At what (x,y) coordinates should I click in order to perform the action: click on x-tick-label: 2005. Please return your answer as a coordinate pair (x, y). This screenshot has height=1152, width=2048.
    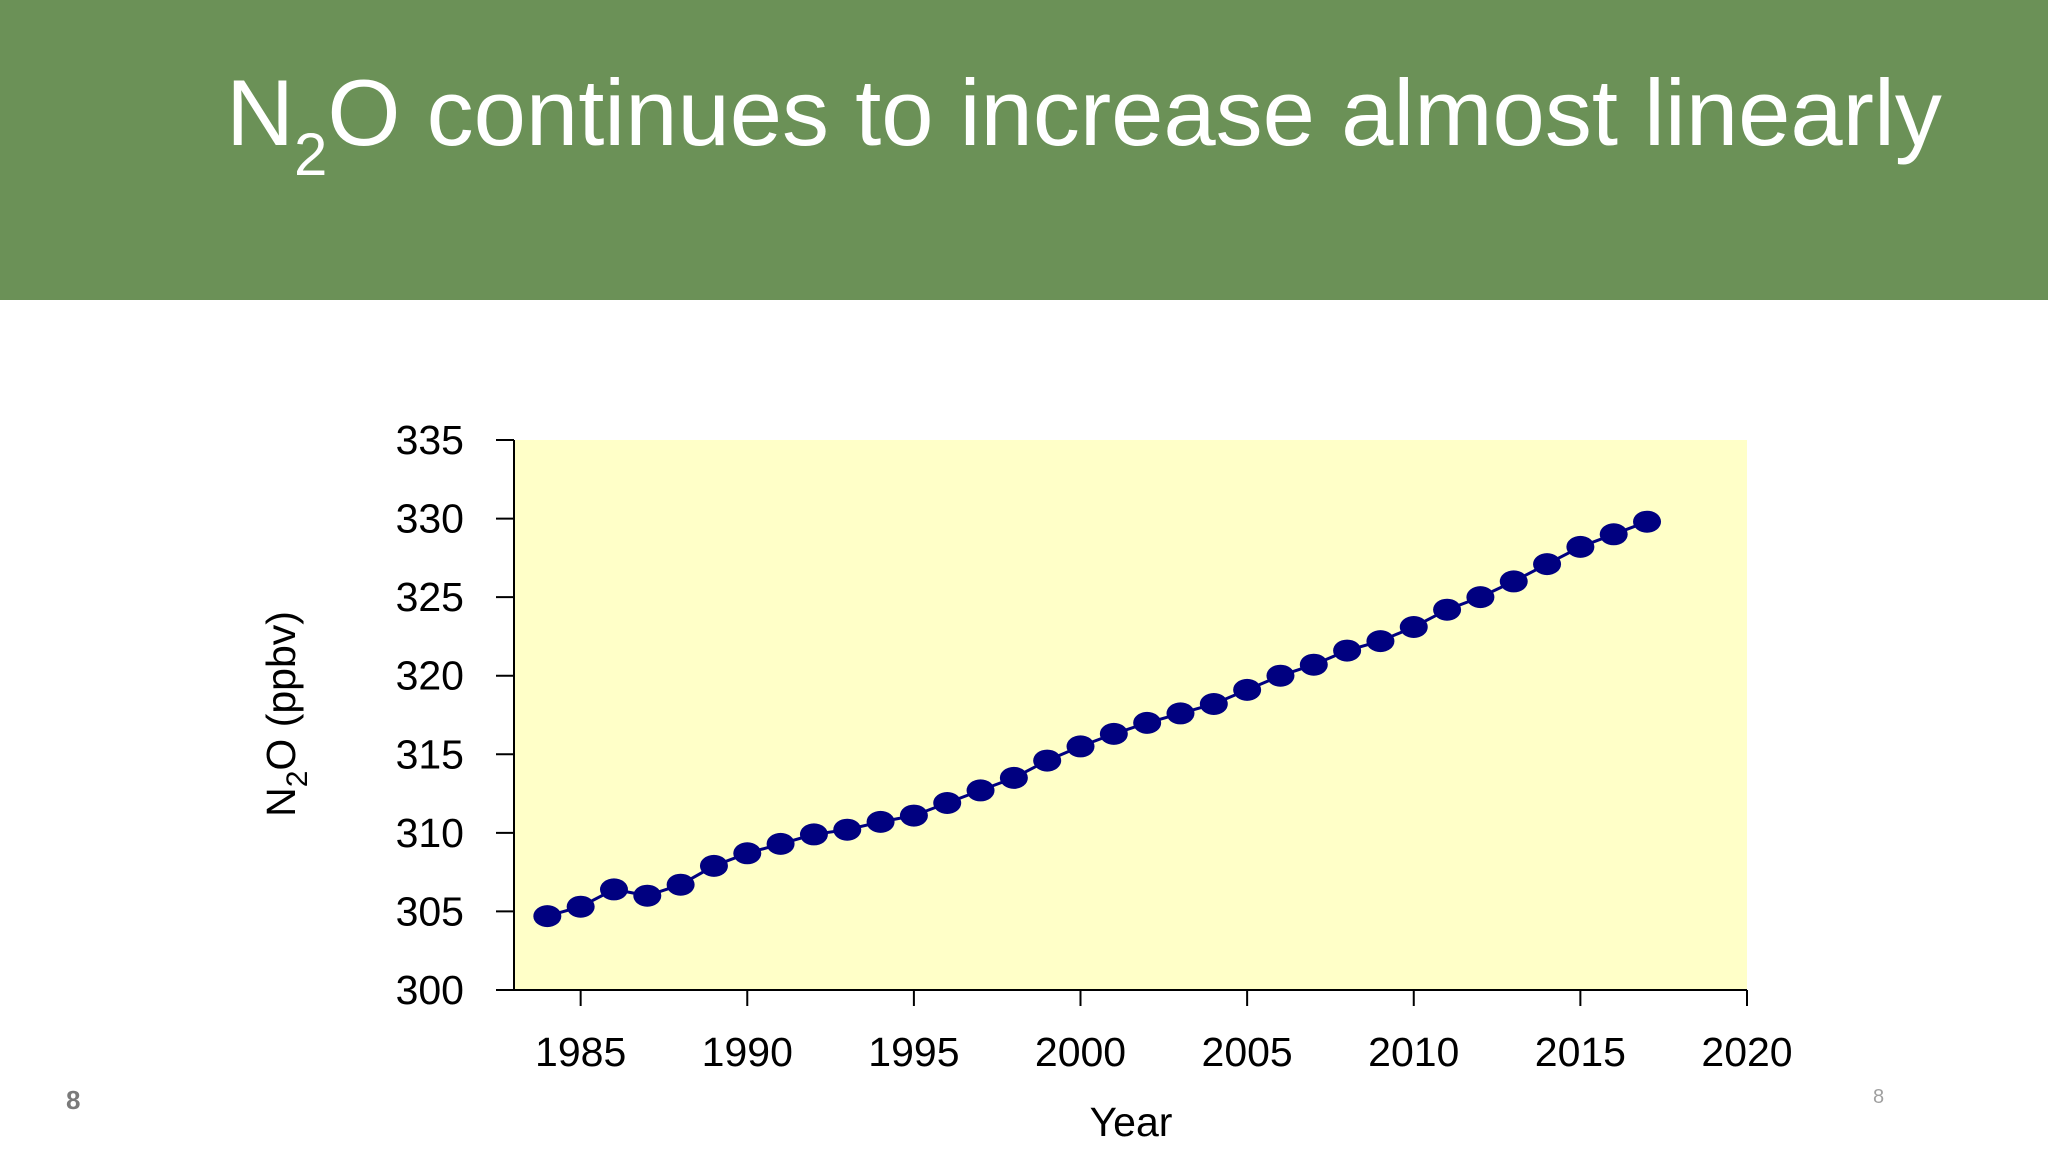
    Looking at the image, I should click on (1247, 1052).